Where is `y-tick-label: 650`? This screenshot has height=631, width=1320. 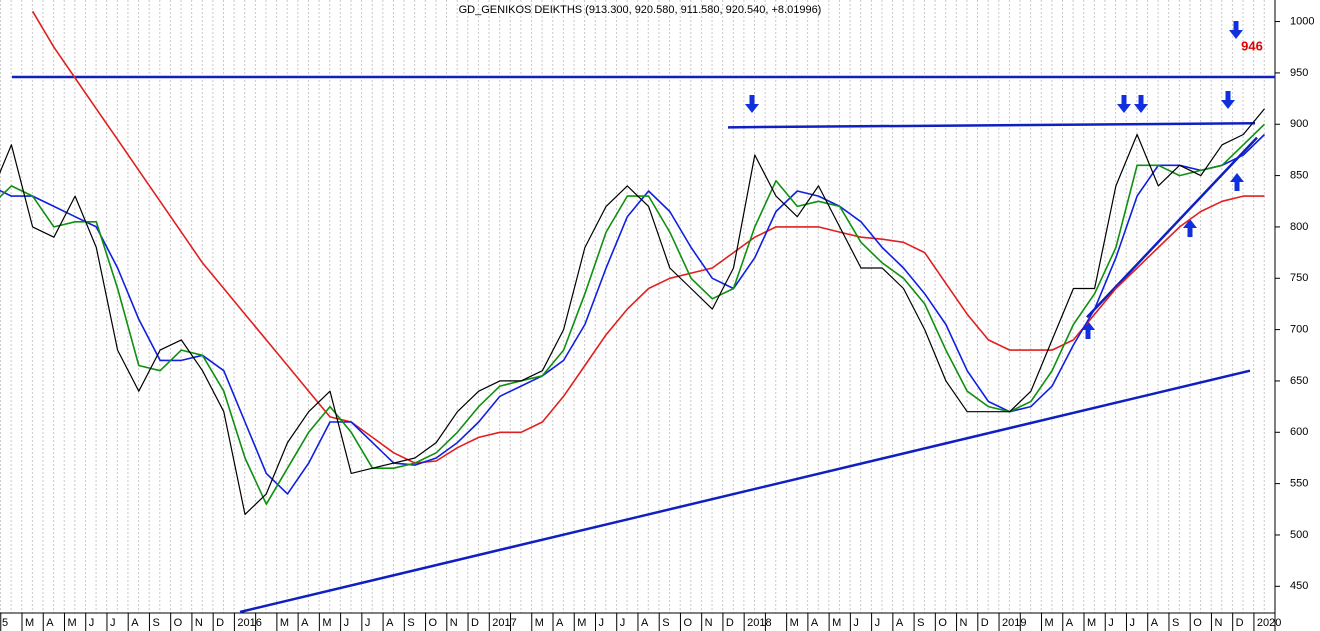
y-tick-label: 650 is located at coordinates (1299, 381).